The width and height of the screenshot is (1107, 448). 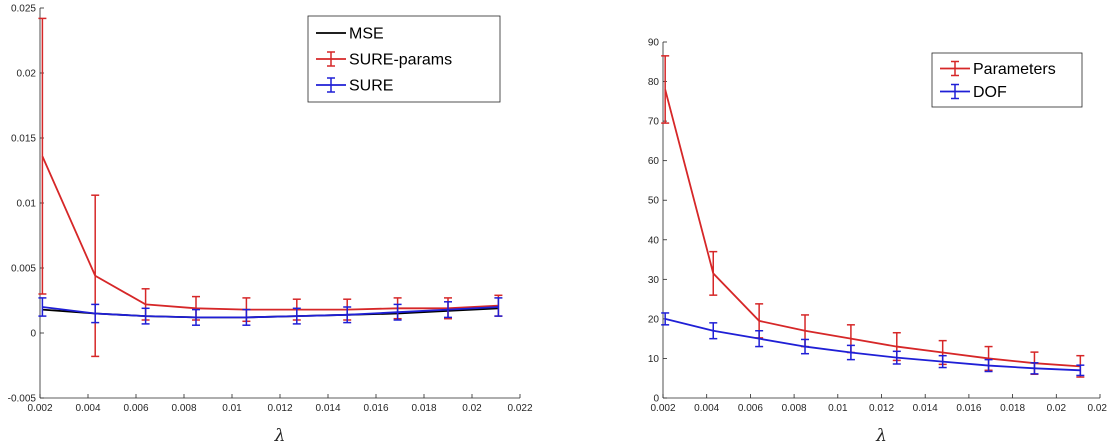 What do you see at coordinates (654, 359) in the screenshot?
I see `y-tick-label: 10` at bounding box center [654, 359].